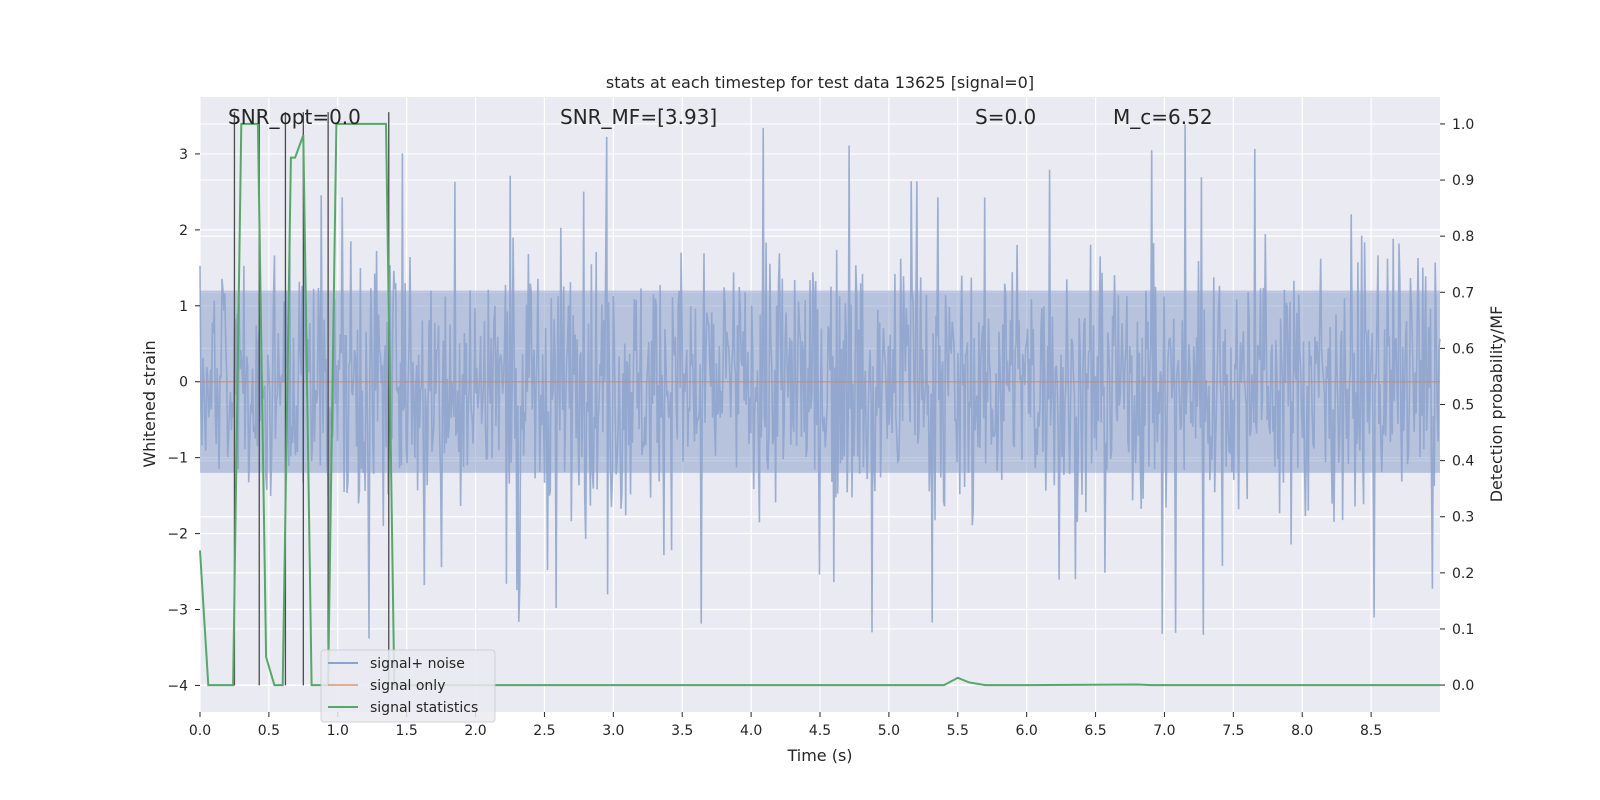  Describe the element at coordinates (1496, 404) in the screenshot. I see `y2-axis-label: Detection probability/MF` at that location.